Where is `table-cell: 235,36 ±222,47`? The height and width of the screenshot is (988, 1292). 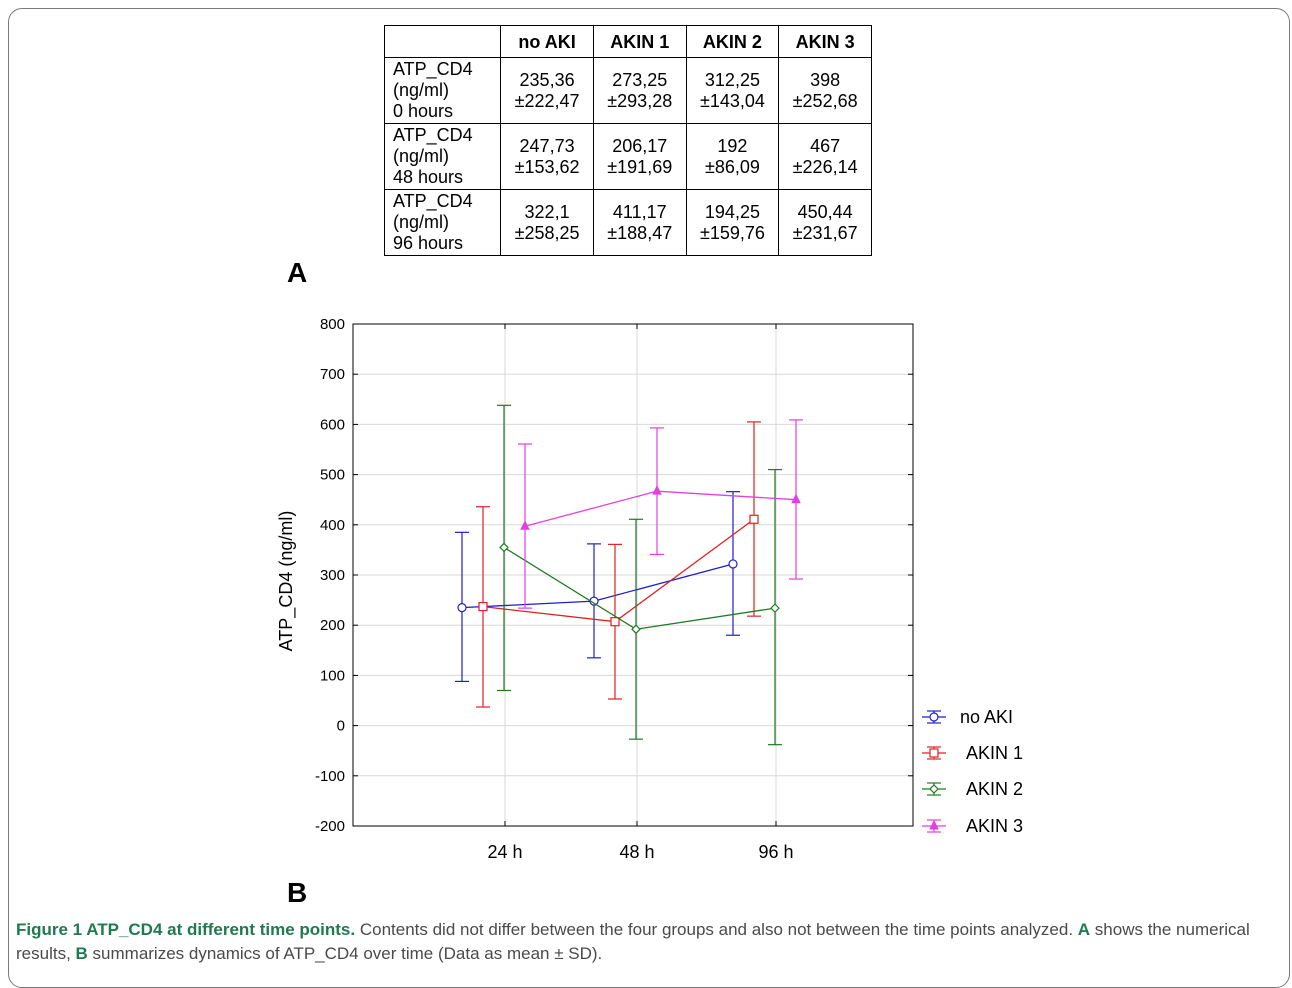 table-cell: 235,36 ±222,47 is located at coordinates (547, 90).